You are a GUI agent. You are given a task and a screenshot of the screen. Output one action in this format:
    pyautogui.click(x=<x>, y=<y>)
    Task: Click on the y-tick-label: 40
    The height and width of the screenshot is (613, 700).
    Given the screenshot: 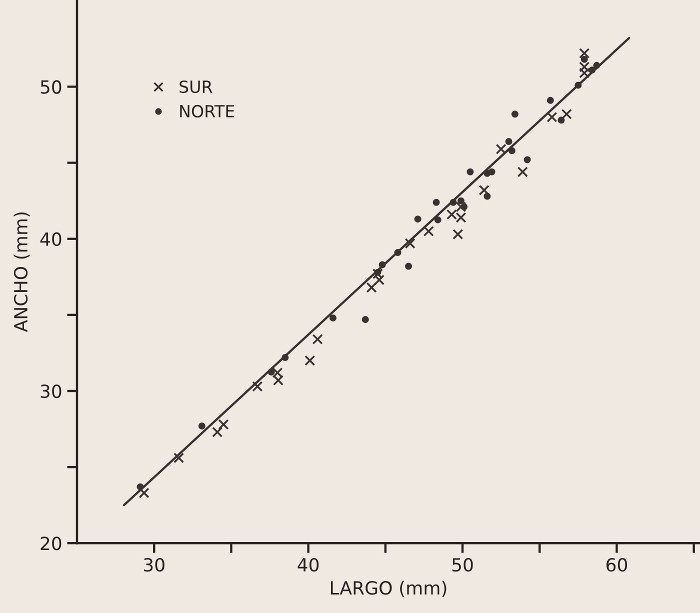 What is the action you would take?
    pyautogui.click(x=51, y=239)
    